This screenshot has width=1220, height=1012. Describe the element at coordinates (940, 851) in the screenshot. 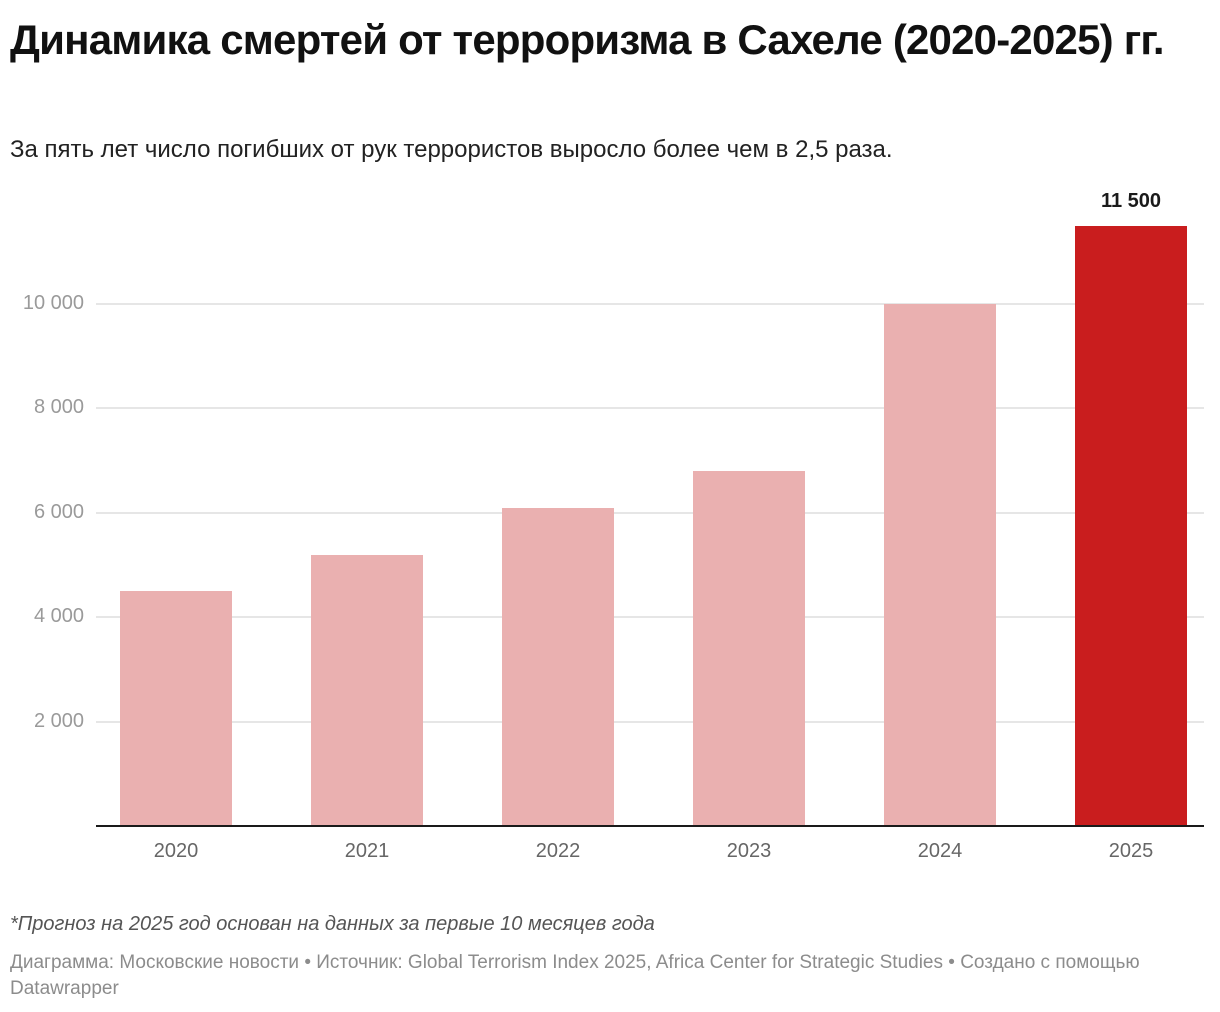

I see `x-axis-tick-label: 2024` at that location.